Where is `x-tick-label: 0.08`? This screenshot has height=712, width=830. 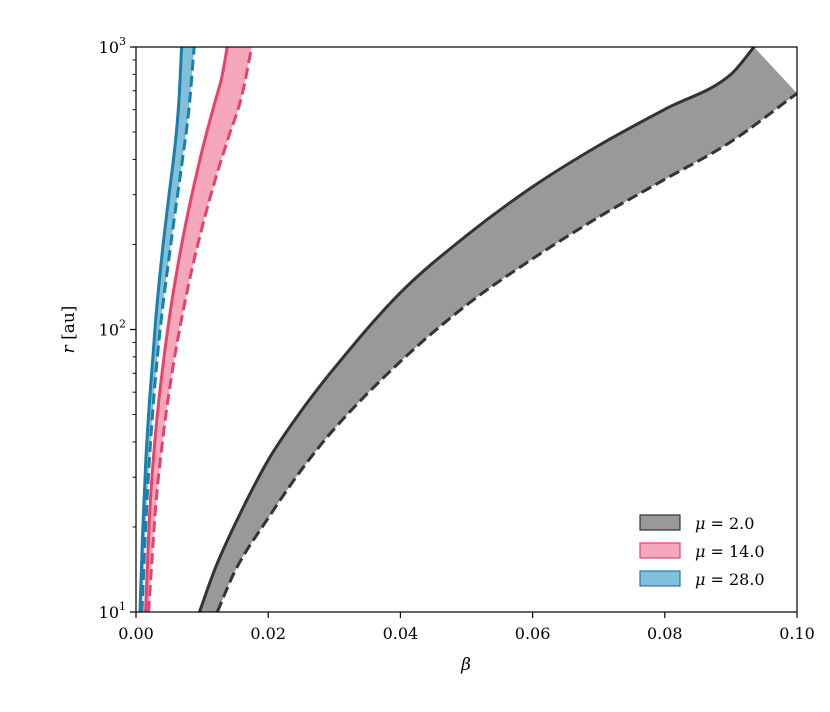 x-tick-label: 0.08 is located at coordinates (665, 633).